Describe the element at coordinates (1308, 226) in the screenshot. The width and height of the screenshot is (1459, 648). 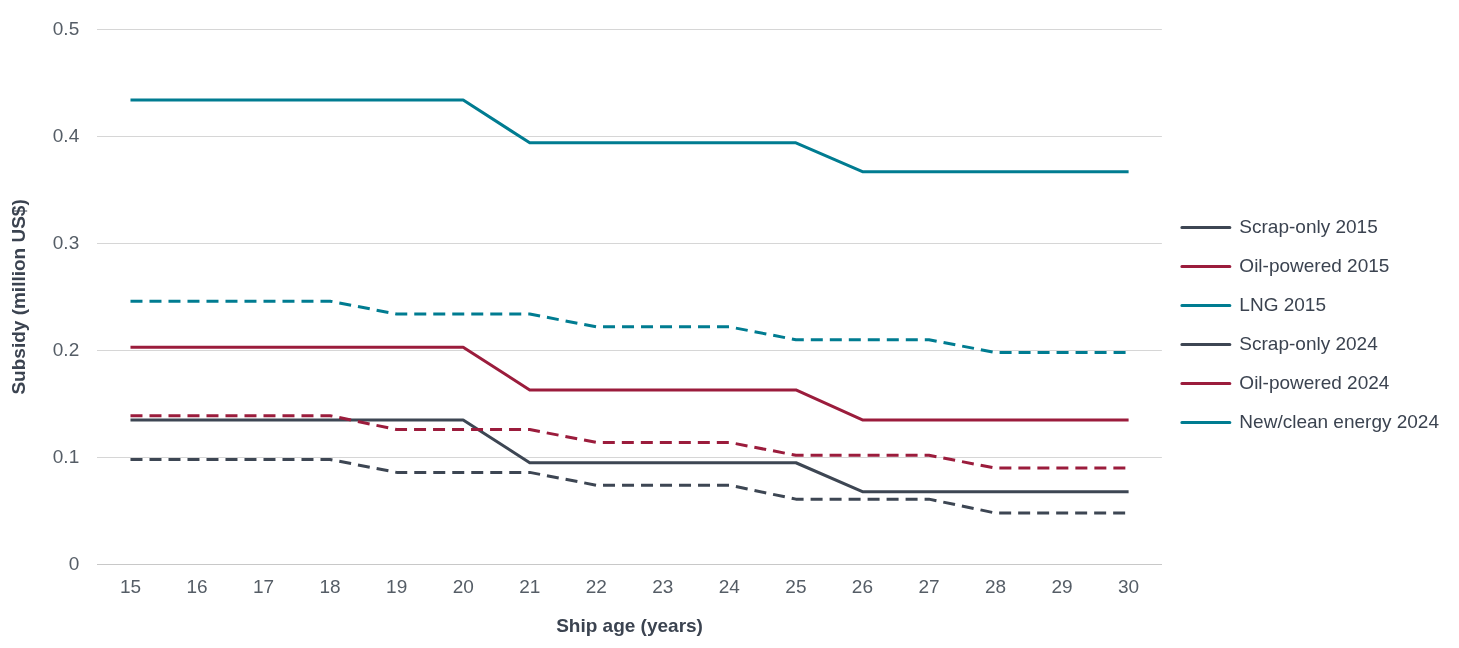
I see `legend-label: Scrap-only 2015` at that location.